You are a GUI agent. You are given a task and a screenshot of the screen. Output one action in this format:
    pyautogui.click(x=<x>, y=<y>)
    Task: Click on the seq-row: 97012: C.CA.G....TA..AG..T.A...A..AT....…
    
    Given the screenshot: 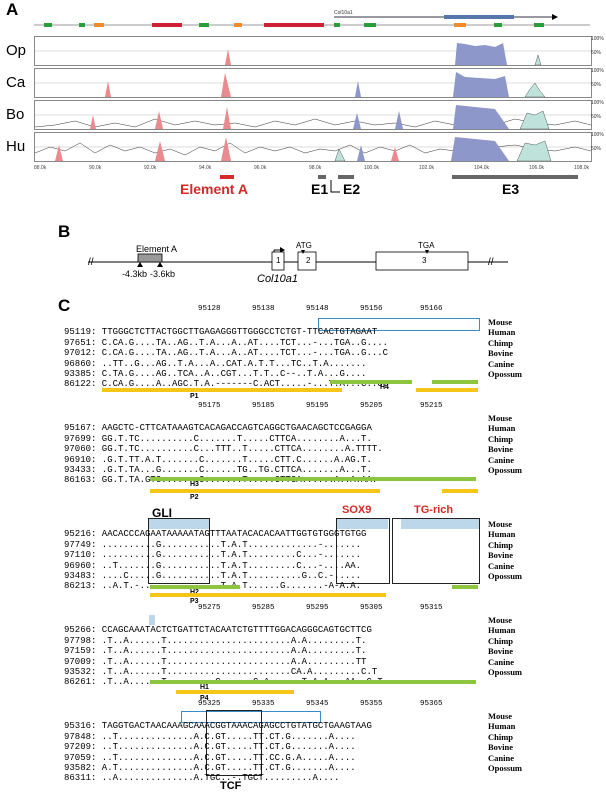 What is the action you would take?
    pyautogui.click(x=226, y=353)
    